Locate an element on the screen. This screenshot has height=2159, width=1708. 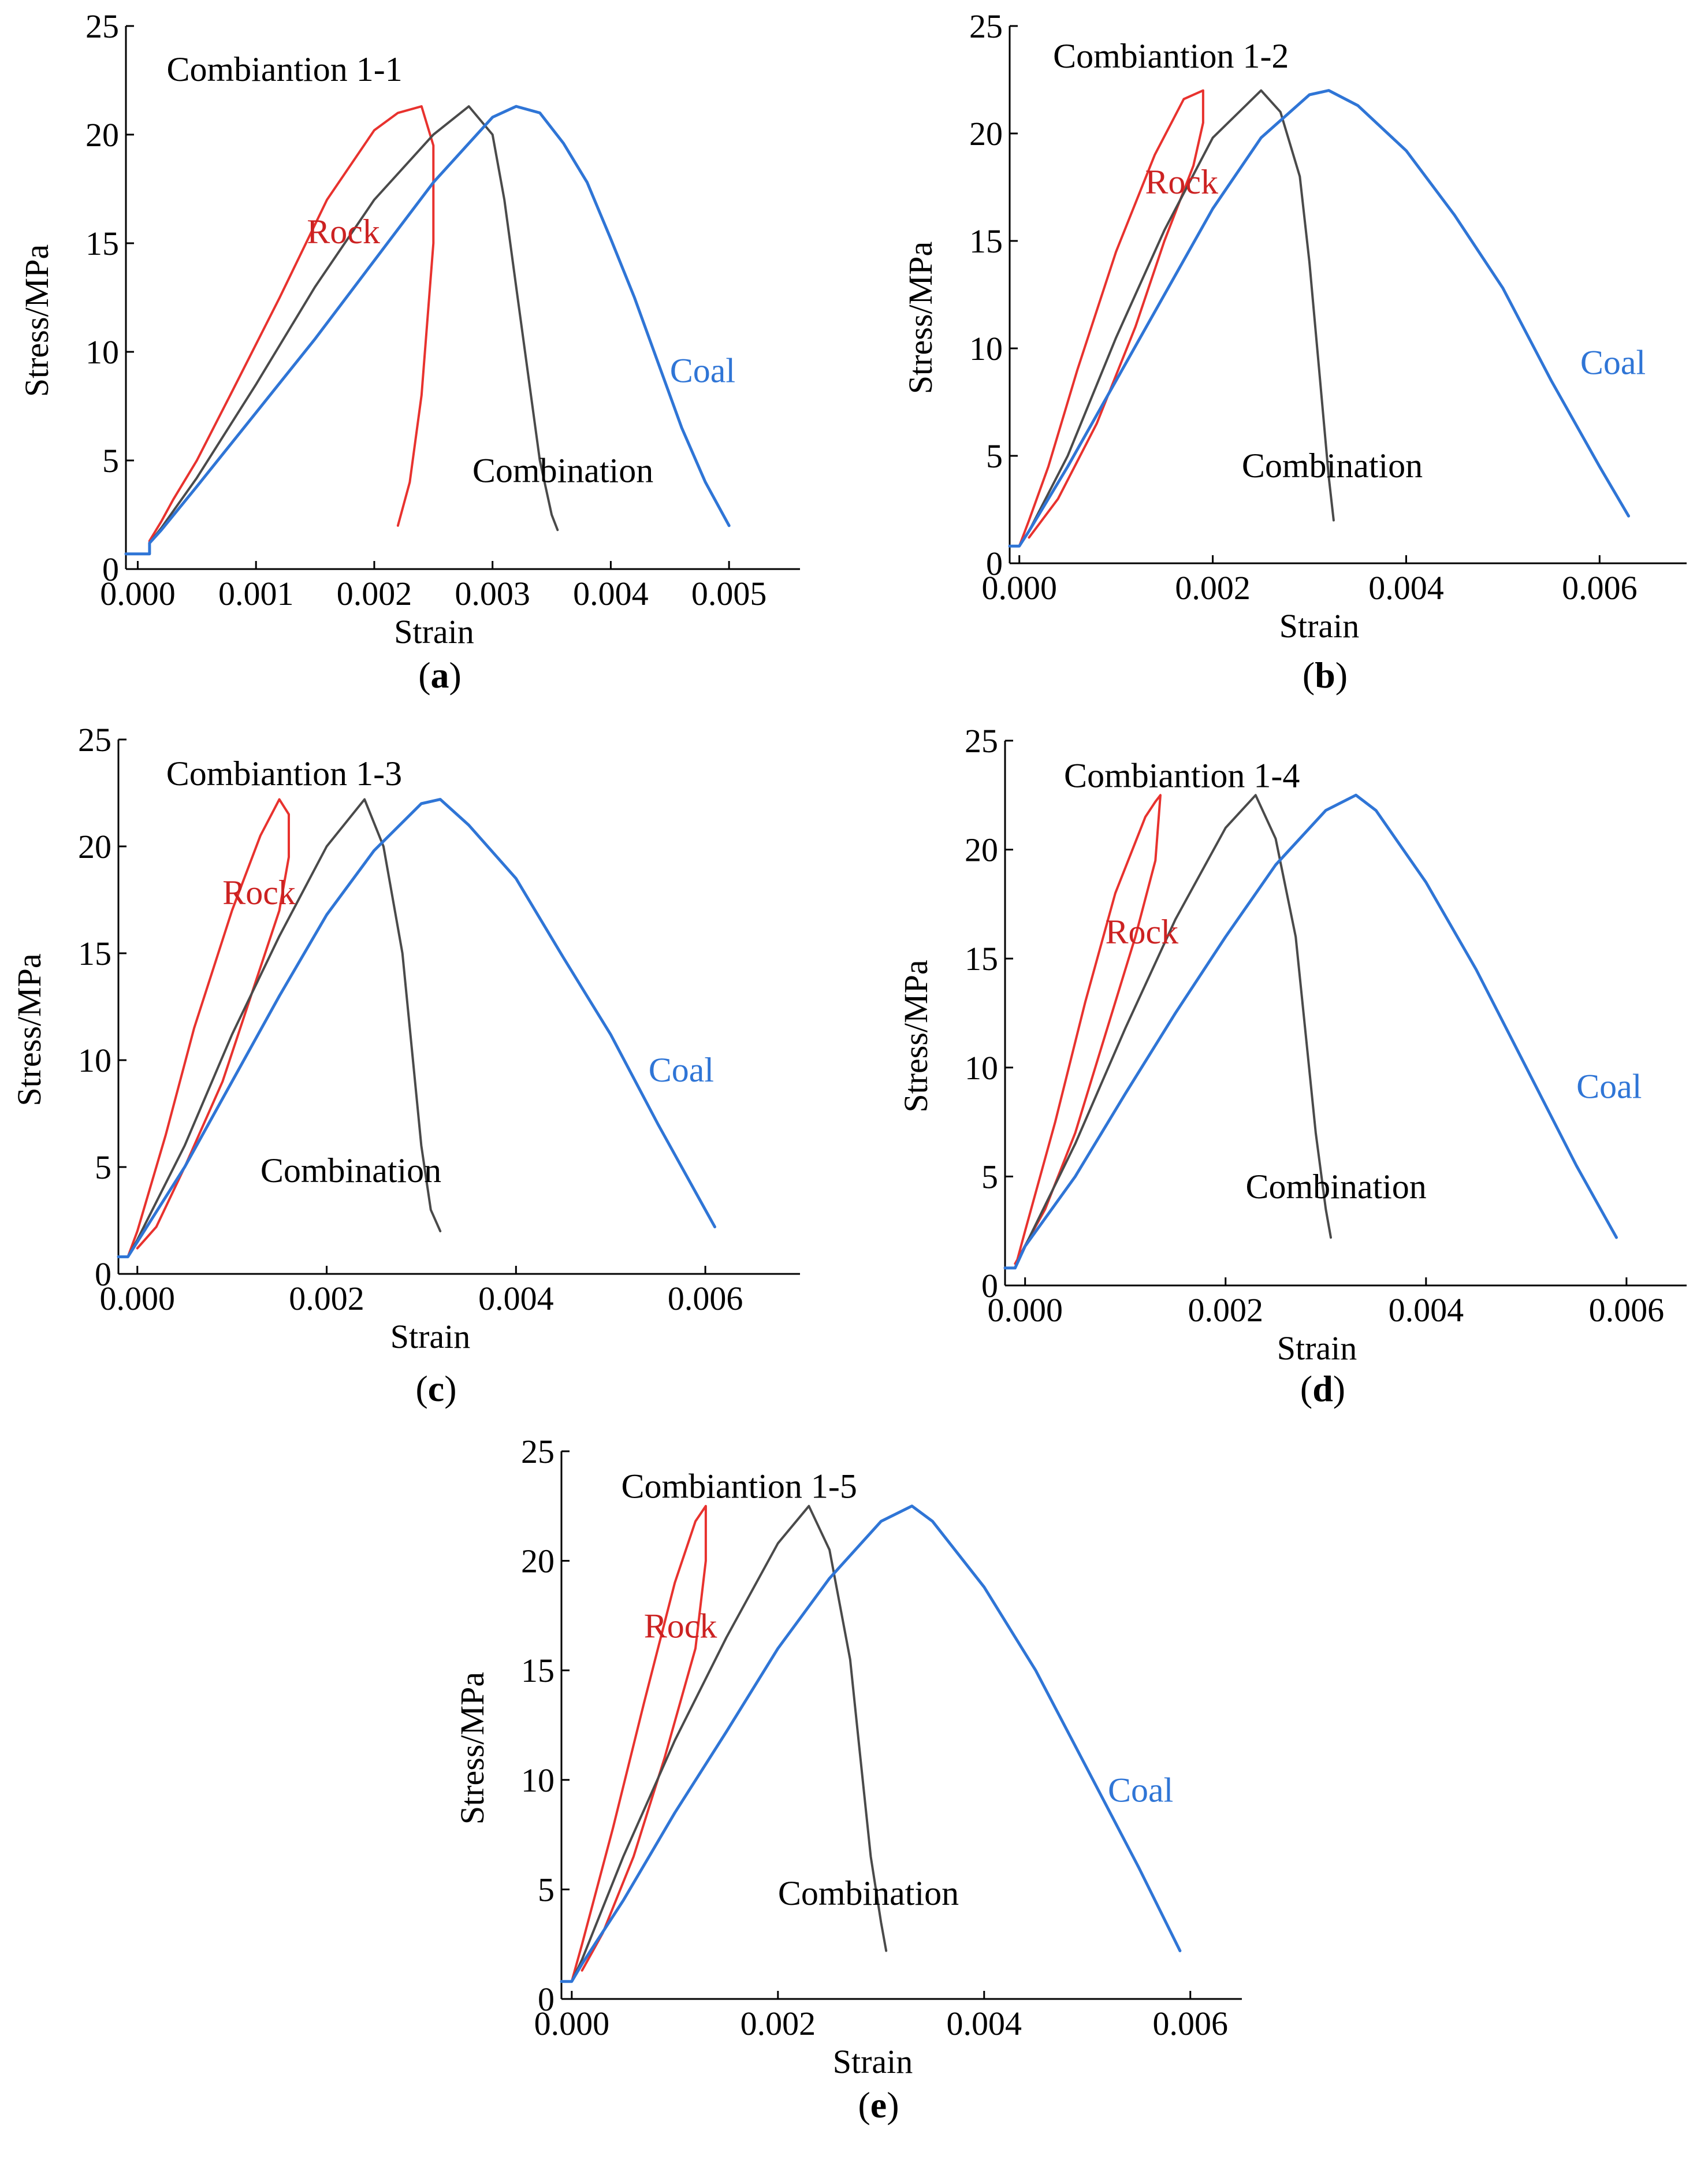
panel-label: (a) is located at coordinates (440, 675).